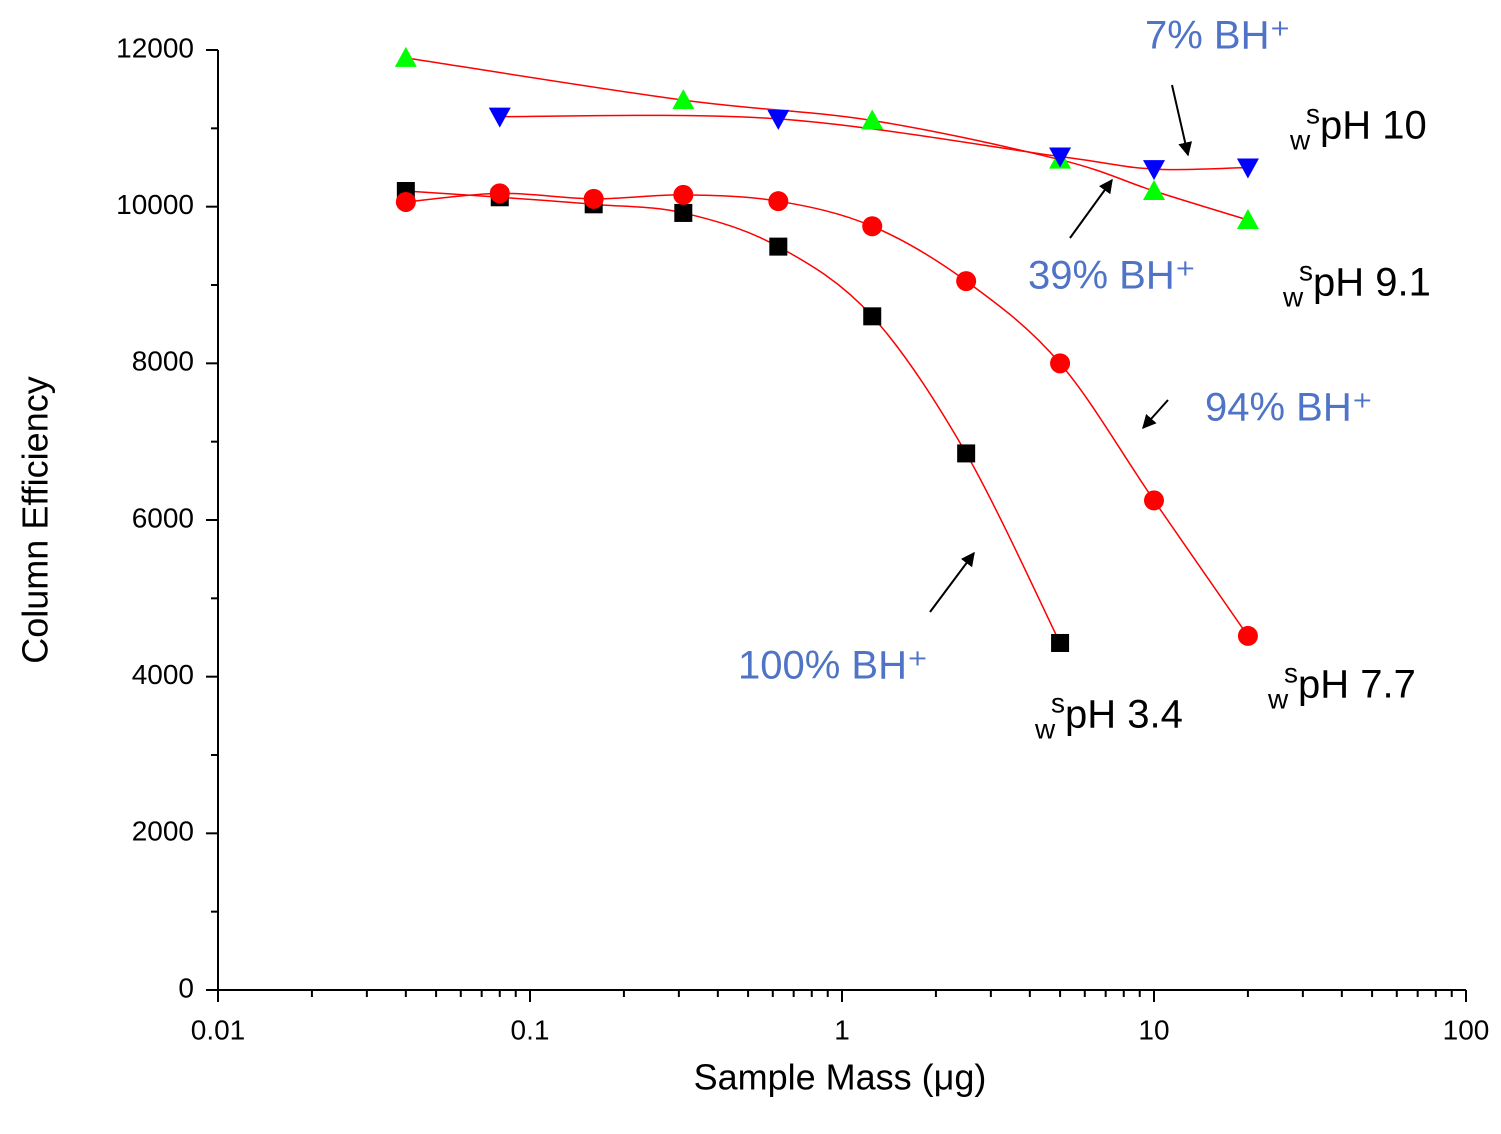 This screenshot has height=1134, width=1501. I want to click on x-axis-title: Sample Mass (μg), so click(840, 1077).